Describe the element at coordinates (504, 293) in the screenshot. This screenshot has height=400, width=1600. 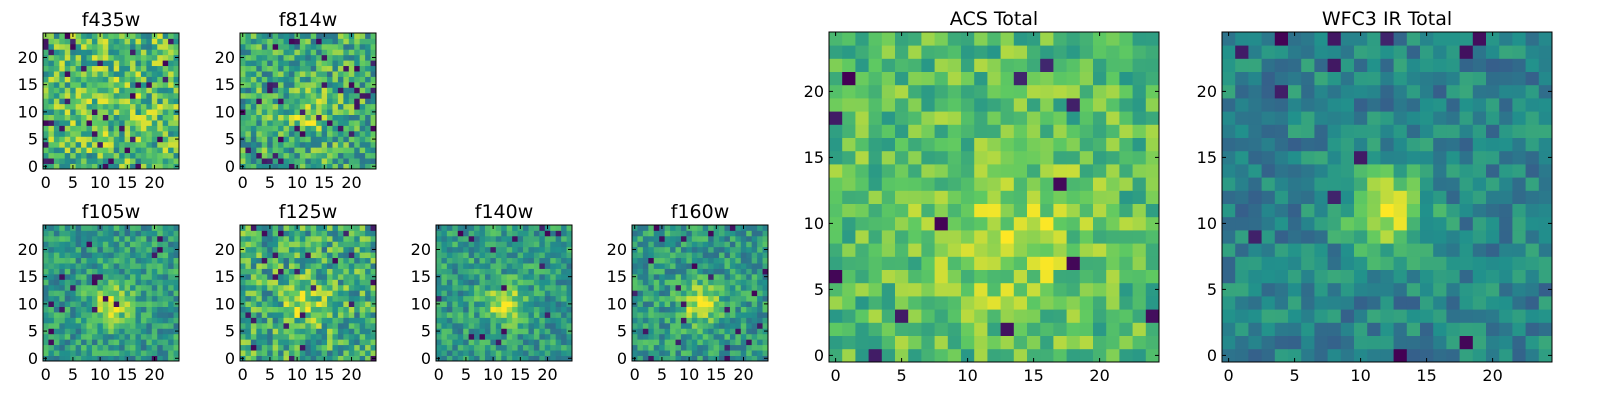
I see `heatmap-cells` at that location.